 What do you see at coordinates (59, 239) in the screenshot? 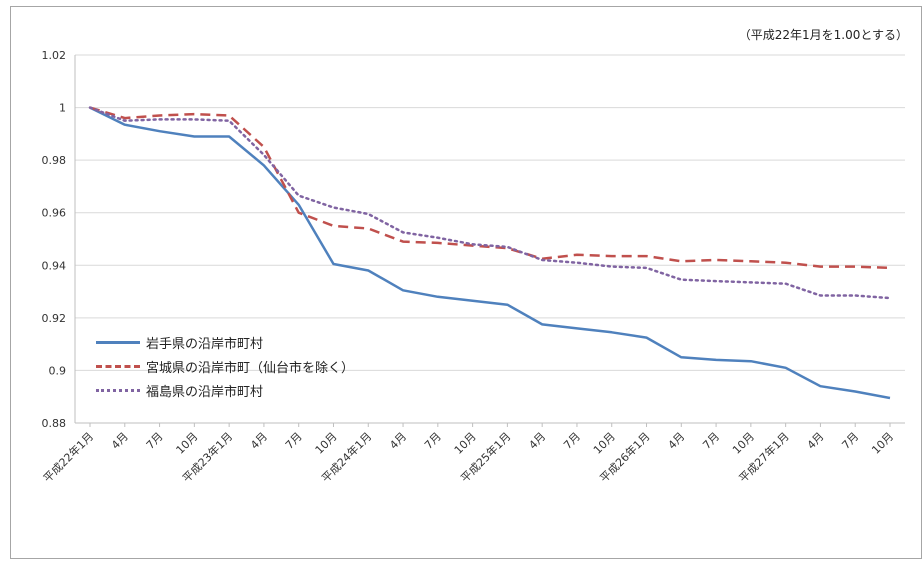
I see `y-axis: 1.02 1 0.98 0.96 0.94 0.92 0.9 0.88` at bounding box center [59, 239].